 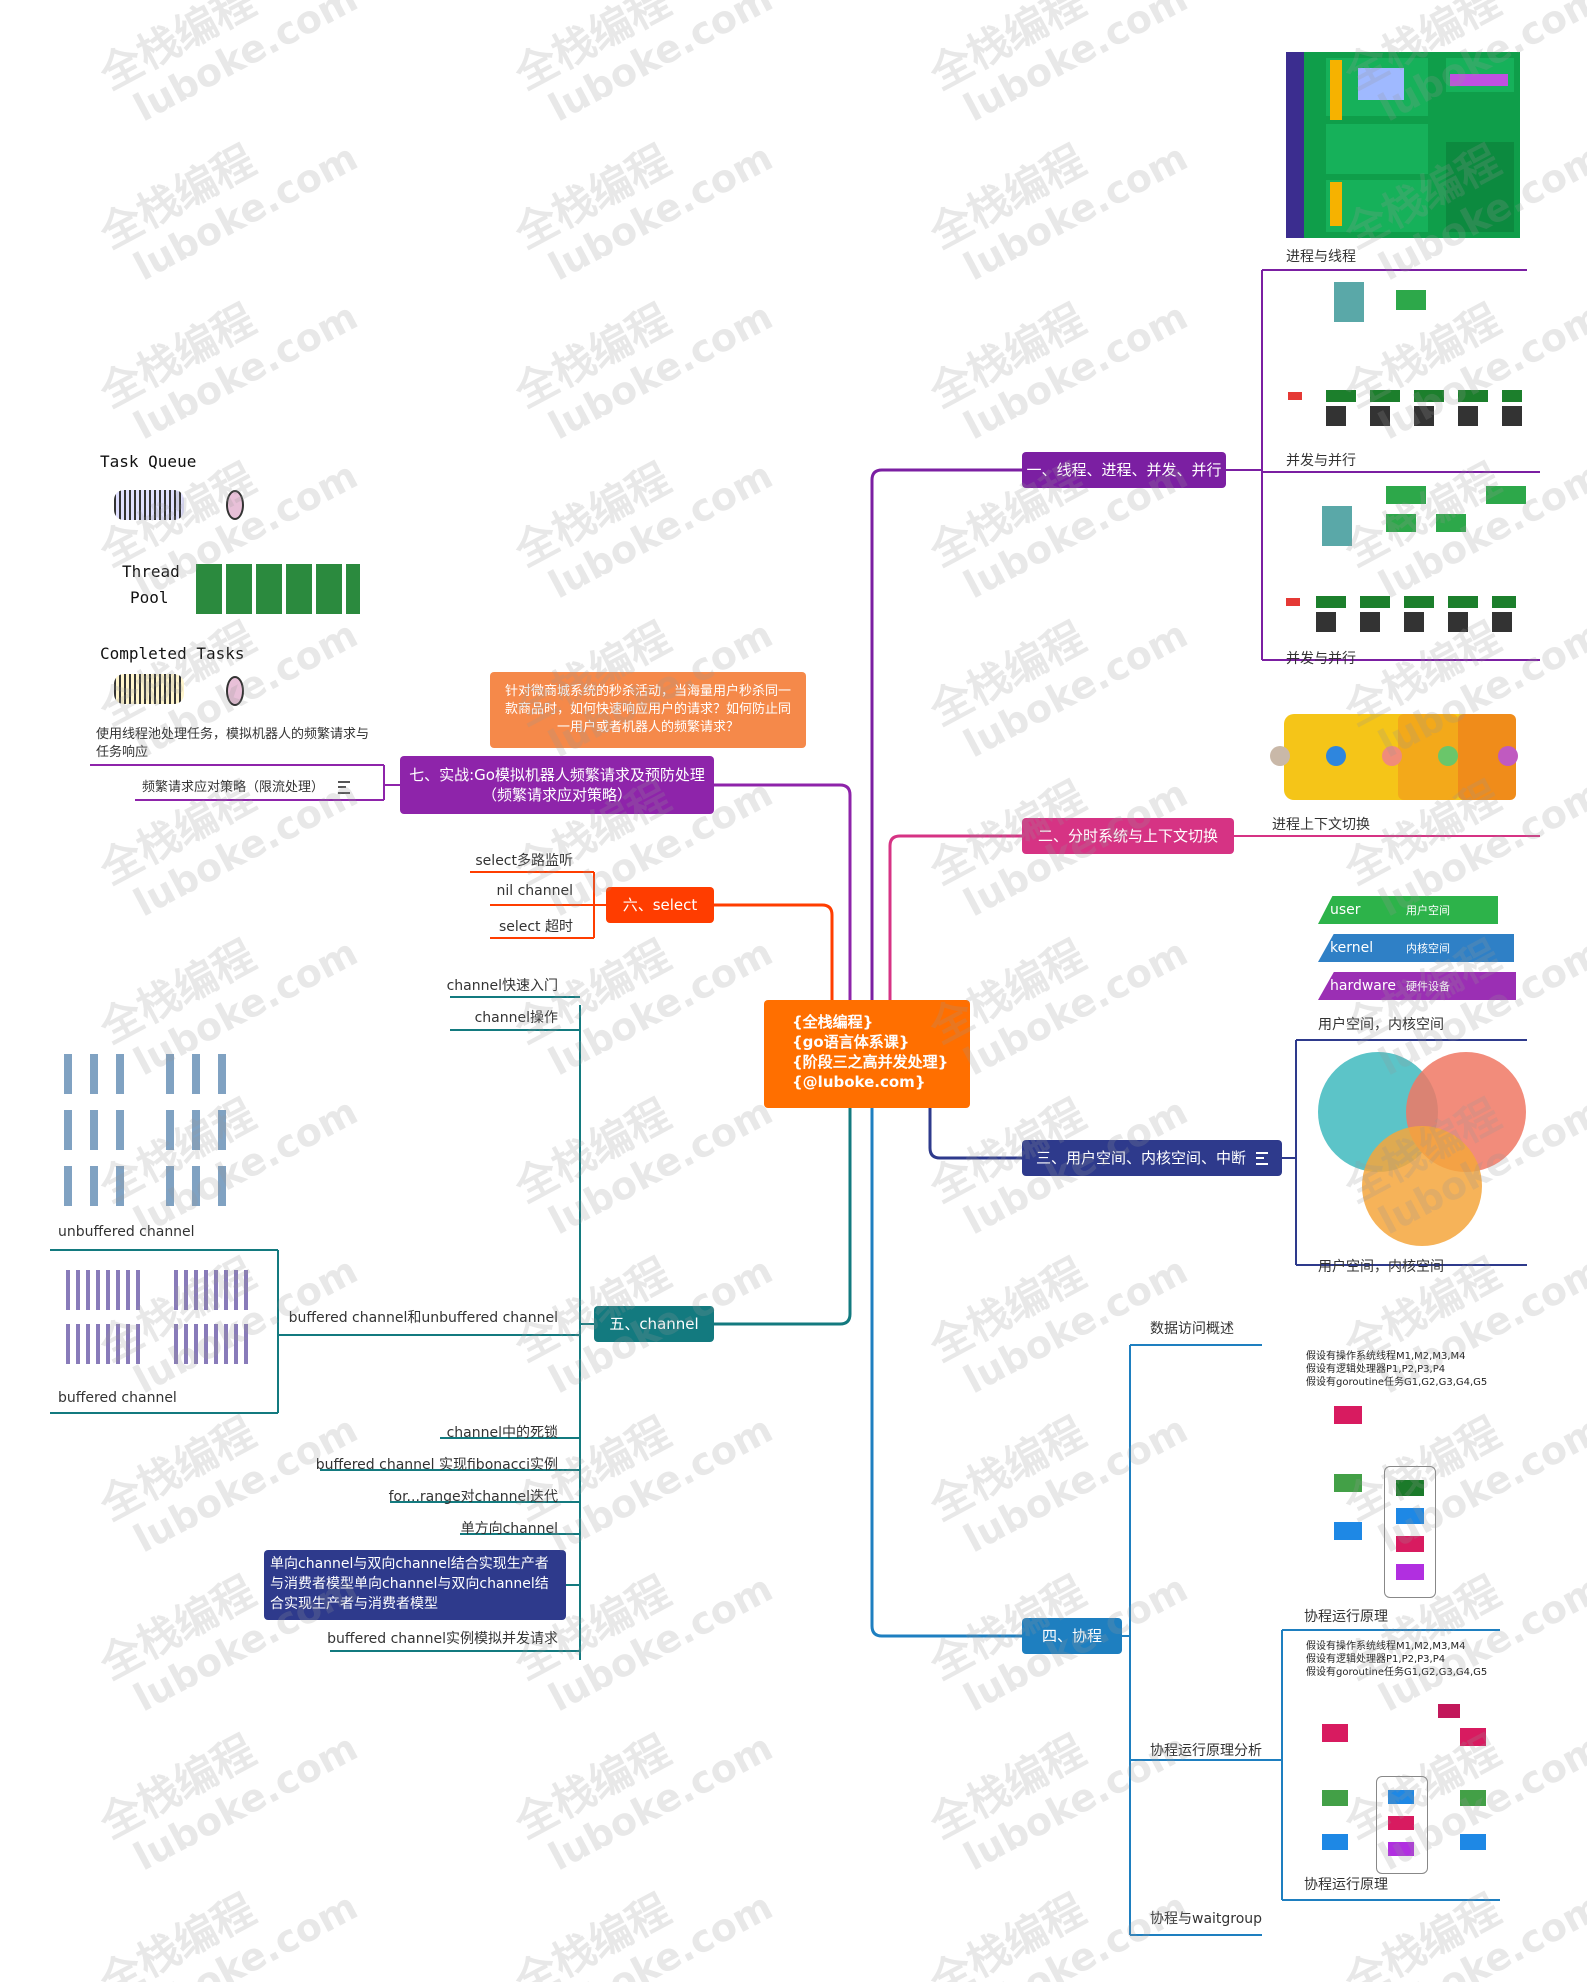 I want to click on branch-label: 一、线程、进程、并发、并行, so click(x=1124, y=470).